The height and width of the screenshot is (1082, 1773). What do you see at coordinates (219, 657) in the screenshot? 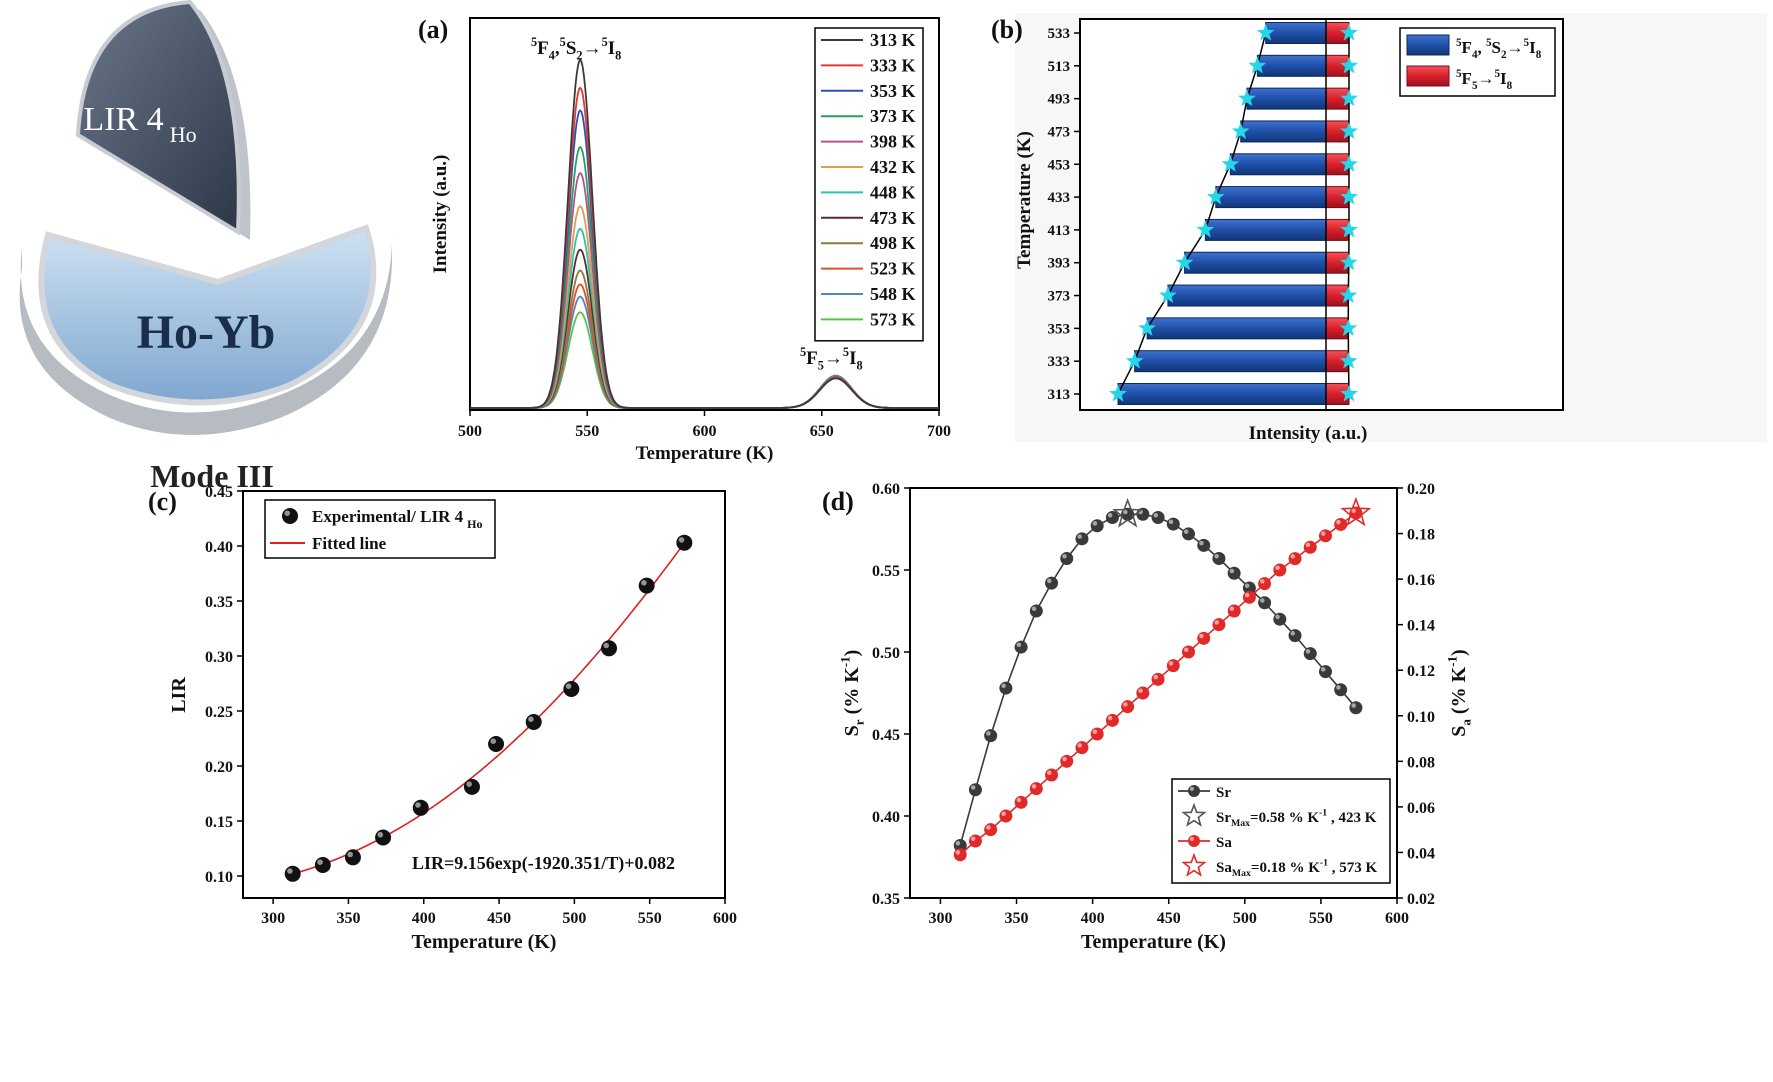
I see `y-tick-label: 0.30` at bounding box center [219, 657].